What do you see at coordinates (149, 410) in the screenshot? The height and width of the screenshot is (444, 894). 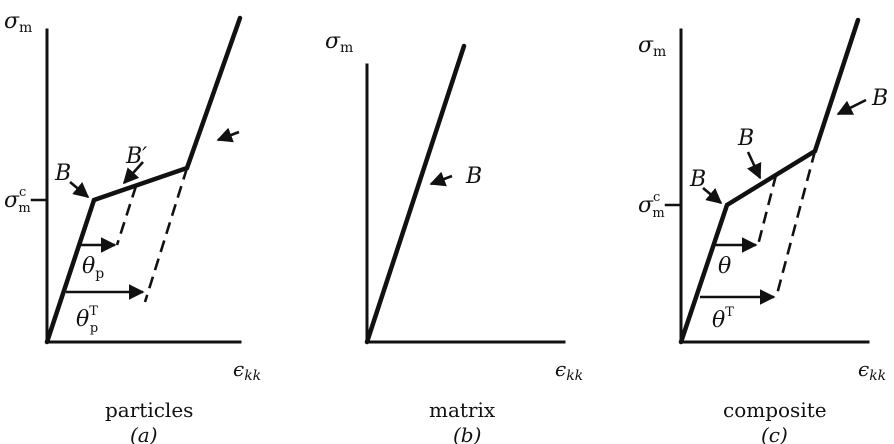 I see `caption-particles: particles` at bounding box center [149, 410].